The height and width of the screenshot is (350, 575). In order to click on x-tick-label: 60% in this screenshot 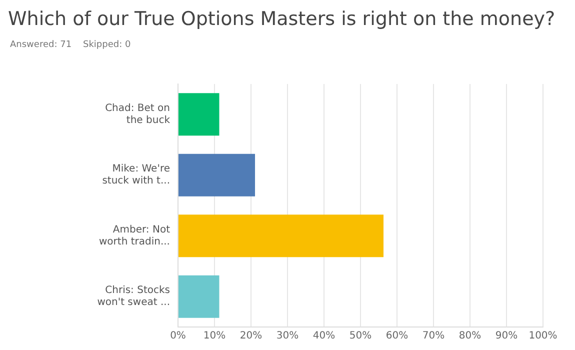, I will do `click(397, 336)`.